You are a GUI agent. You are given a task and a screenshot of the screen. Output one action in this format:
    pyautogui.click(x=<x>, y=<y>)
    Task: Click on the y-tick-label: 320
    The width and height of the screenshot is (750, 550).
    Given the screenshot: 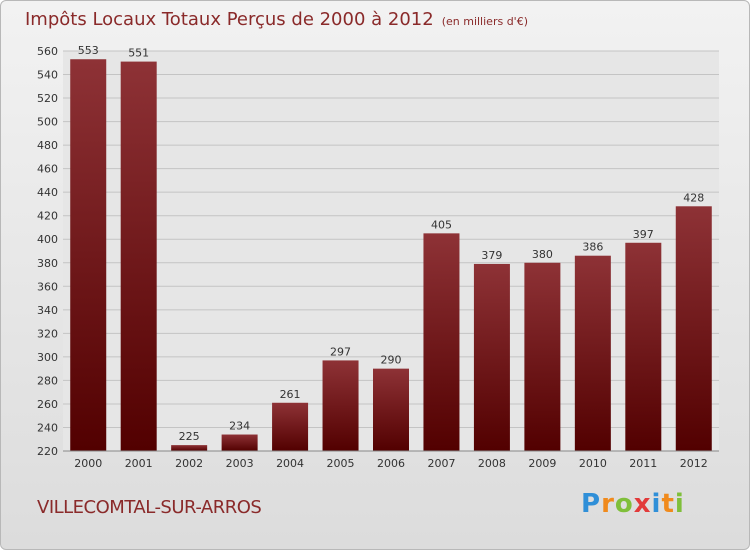 What is the action you would take?
    pyautogui.click(x=47, y=333)
    